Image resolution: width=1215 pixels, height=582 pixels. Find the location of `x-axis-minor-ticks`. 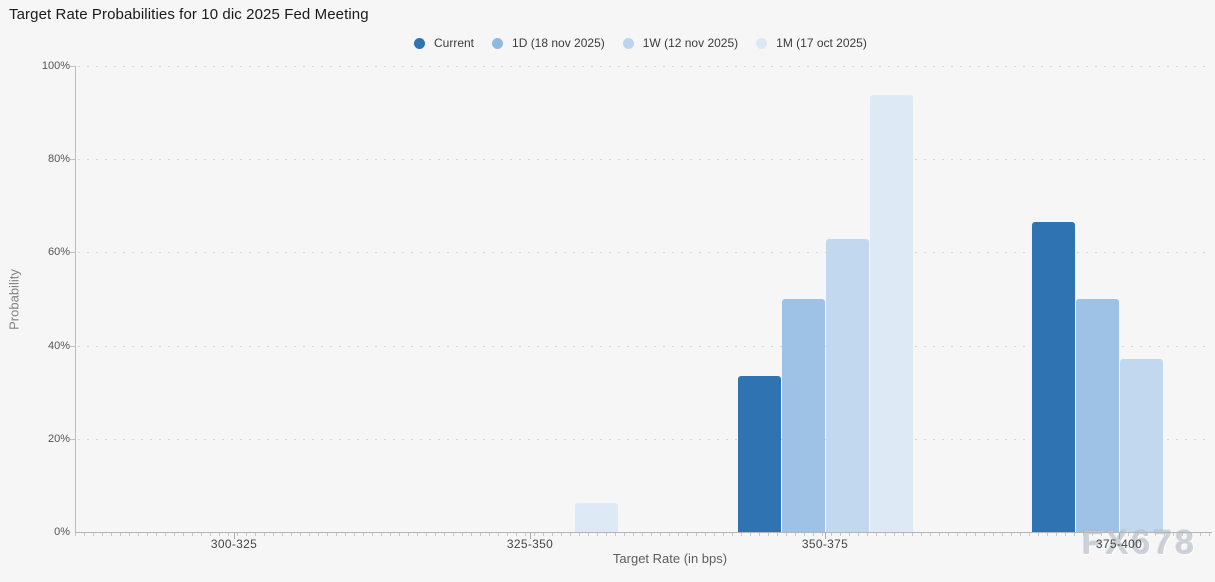

x-axis-minor-ticks is located at coordinates (643, 534).